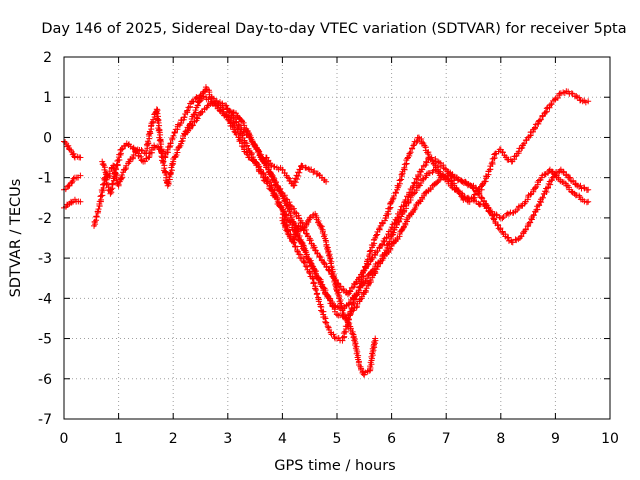 Image resolution: width=640 pixels, height=480 pixels. I want to click on x-tick-label: 8, so click(500, 439).